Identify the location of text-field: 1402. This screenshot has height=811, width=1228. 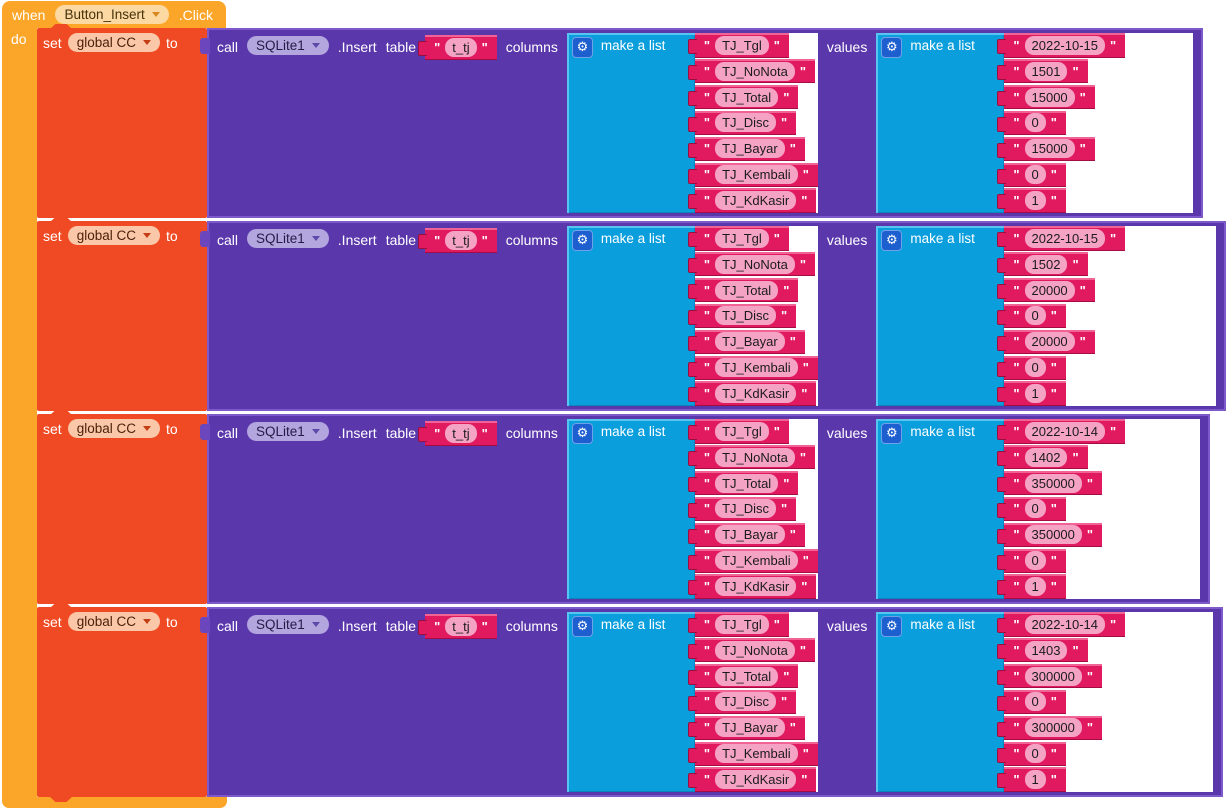
(1046, 457).